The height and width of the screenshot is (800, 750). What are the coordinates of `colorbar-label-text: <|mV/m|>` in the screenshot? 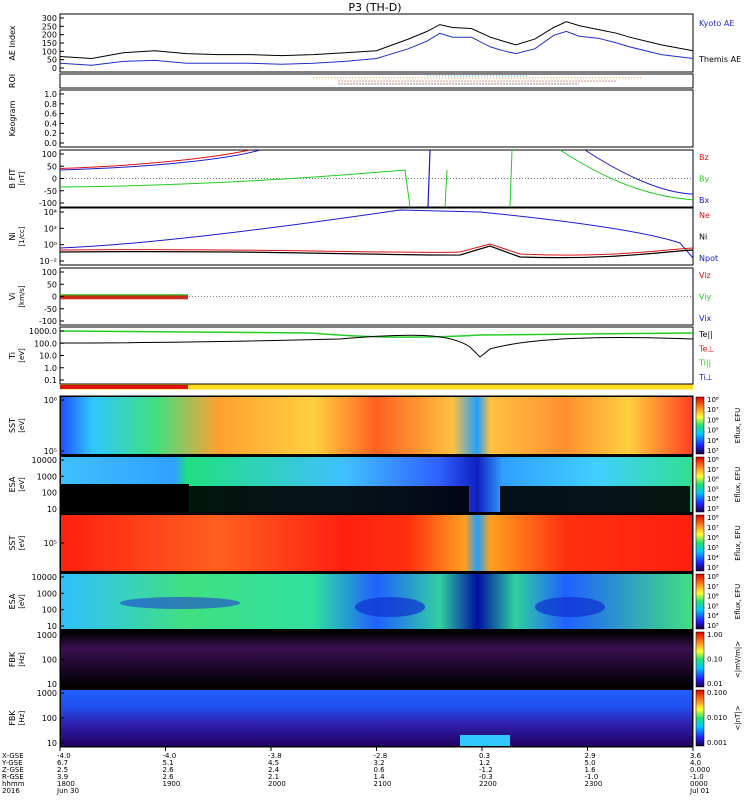 It's located at (738, 659).